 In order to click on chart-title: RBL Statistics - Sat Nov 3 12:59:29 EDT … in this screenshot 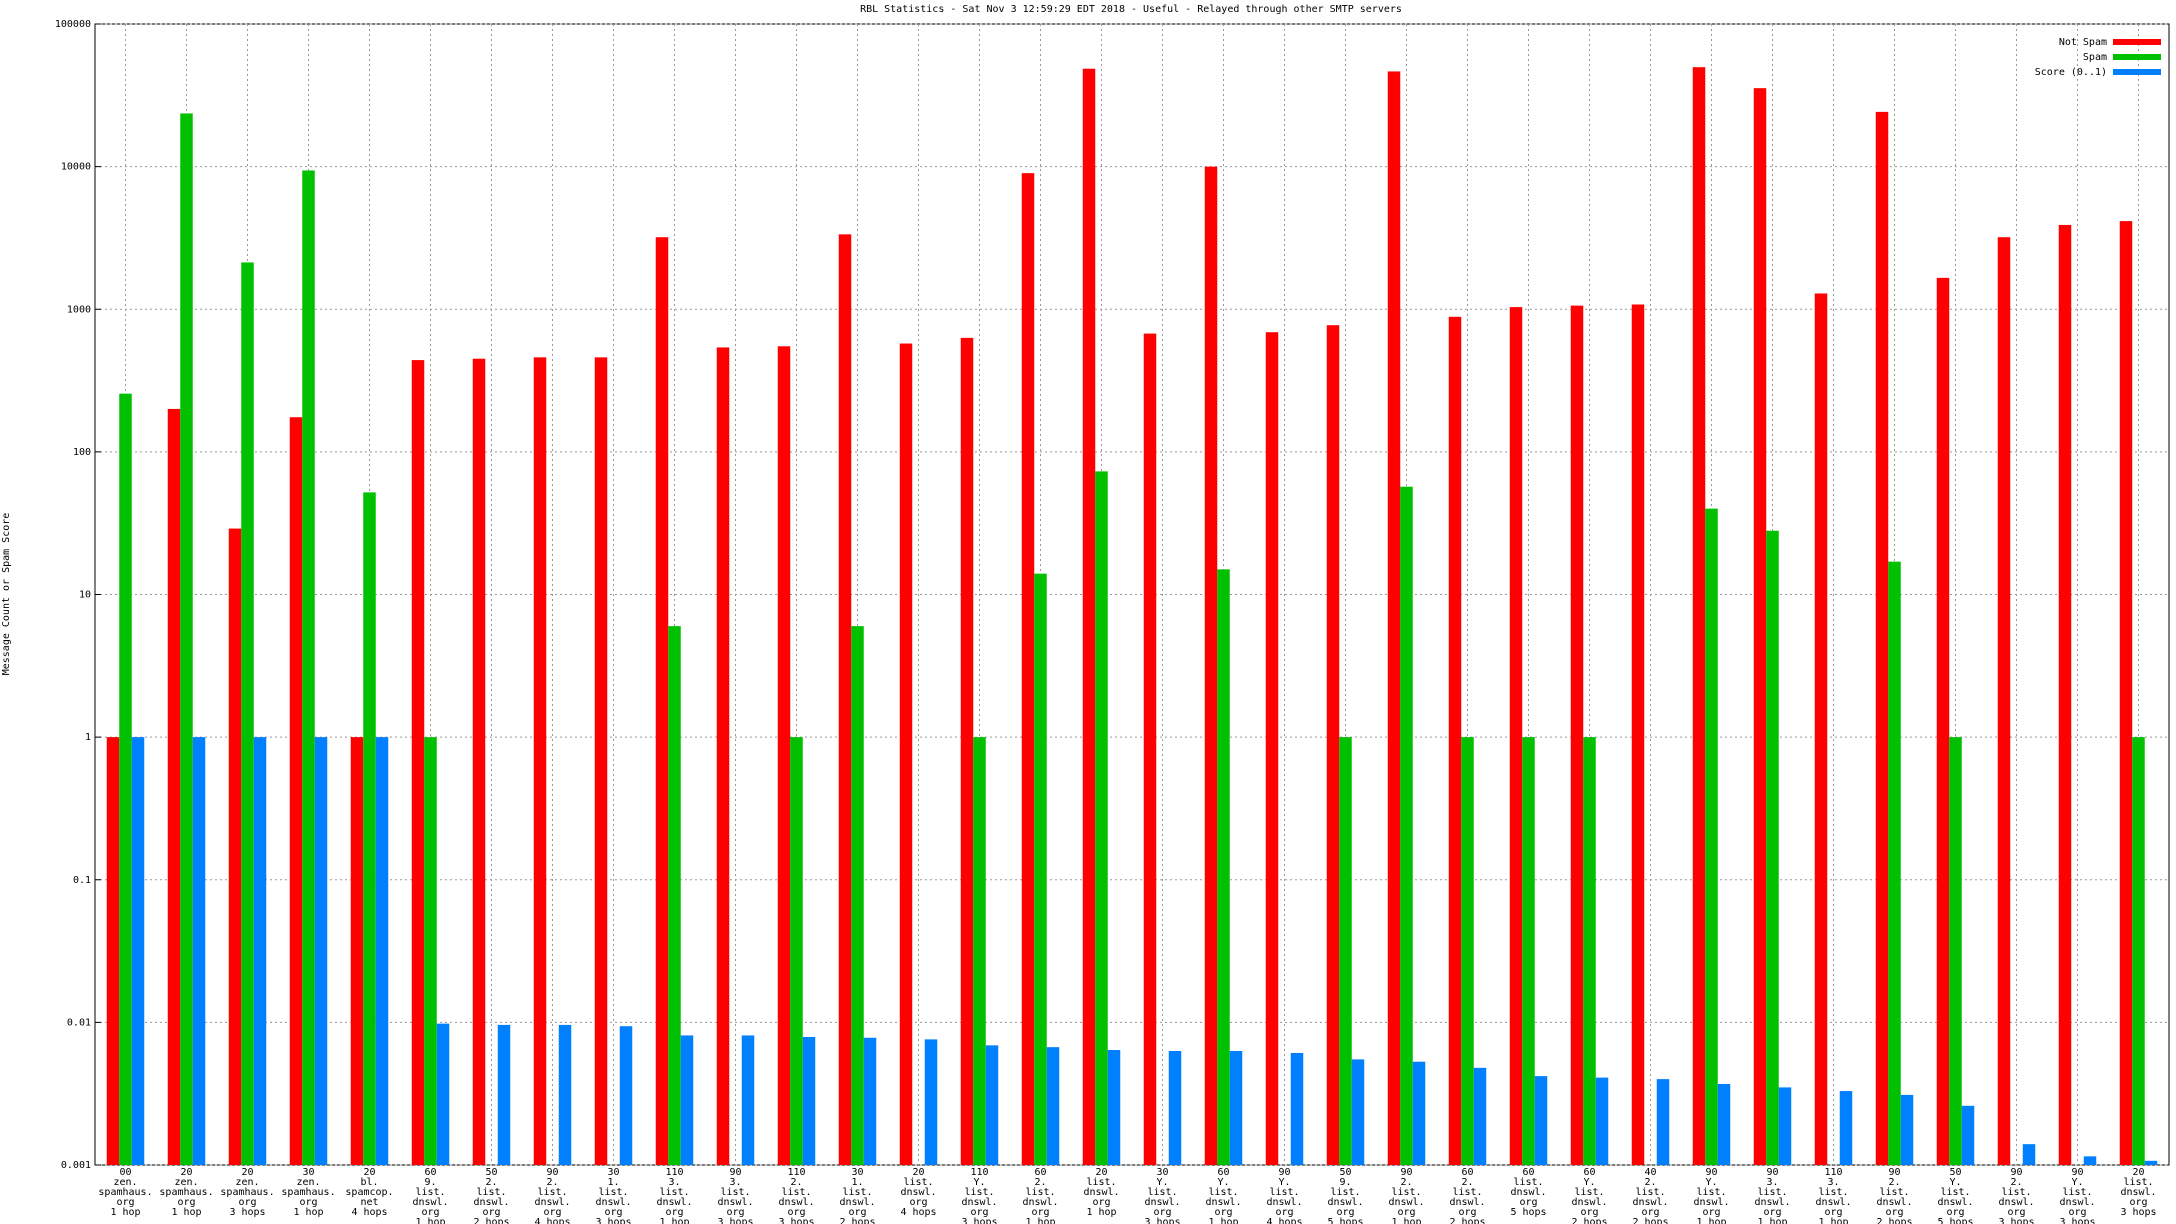, I will do `click(1131, 9)`.